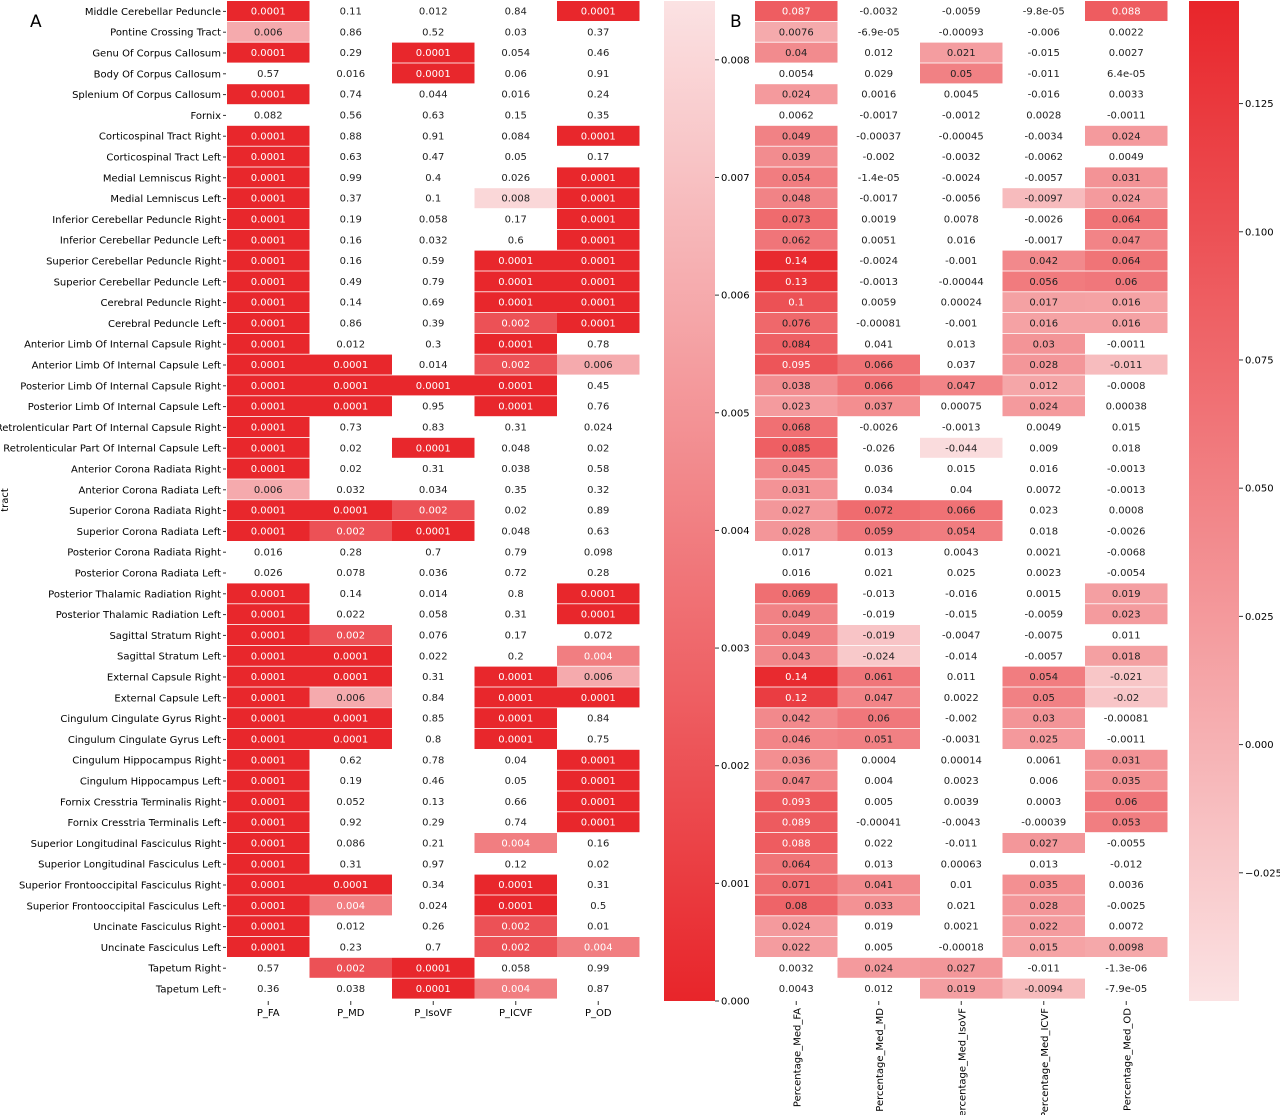 This screenshot has height=1115, width=1280. What do you see at coordinates (1234, 501) in the screenshot?
I see `colorbar-b: −0.025 0.000 0.025 0.050 0.075 0.100 0.125` at bounding box center [1234, 501].